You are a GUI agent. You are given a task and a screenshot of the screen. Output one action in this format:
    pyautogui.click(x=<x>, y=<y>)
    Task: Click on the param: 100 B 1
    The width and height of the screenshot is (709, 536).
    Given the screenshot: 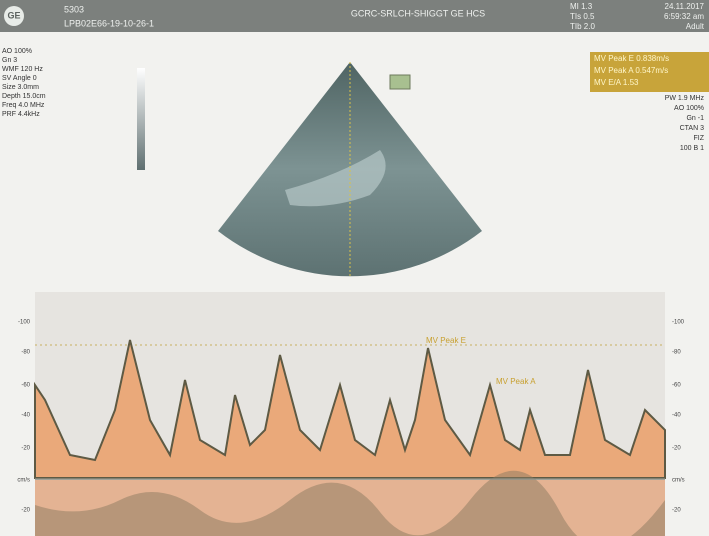 What is the action you would take?
    pyautogui.click(x=692, y=148)
    